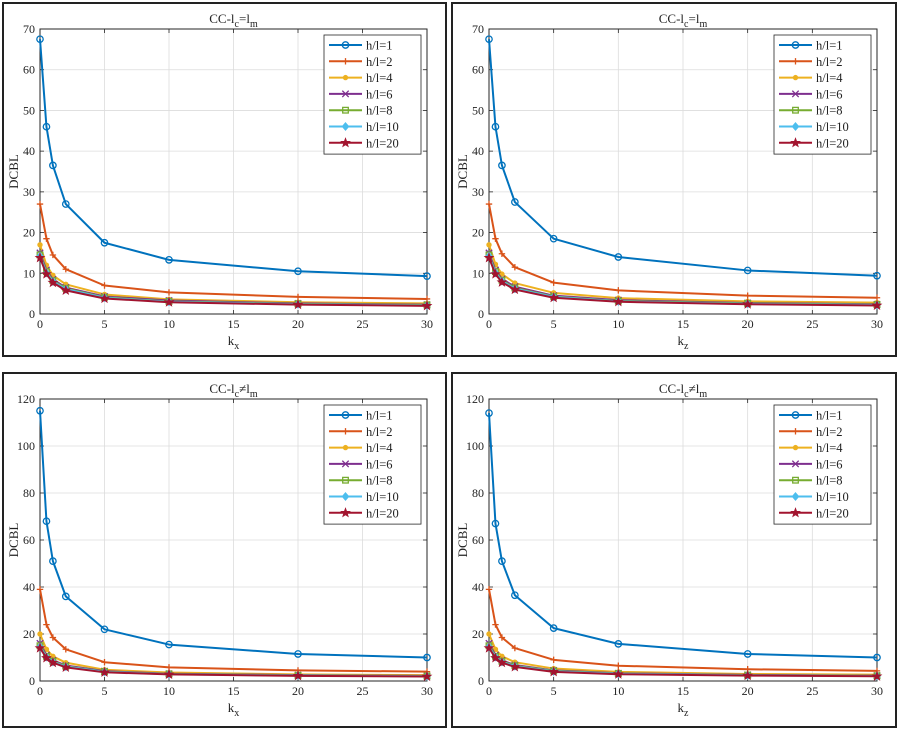  I want to click on y-tick-label: 120, so click(26, 399).